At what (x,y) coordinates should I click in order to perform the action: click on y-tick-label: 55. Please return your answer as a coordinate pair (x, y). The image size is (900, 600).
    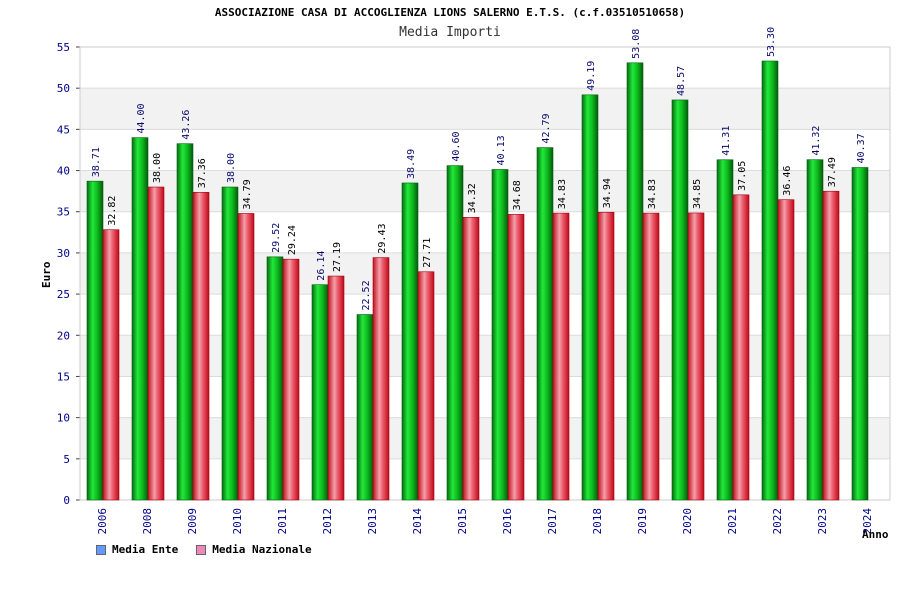
    Looking at the image, I should click on (63, 47).